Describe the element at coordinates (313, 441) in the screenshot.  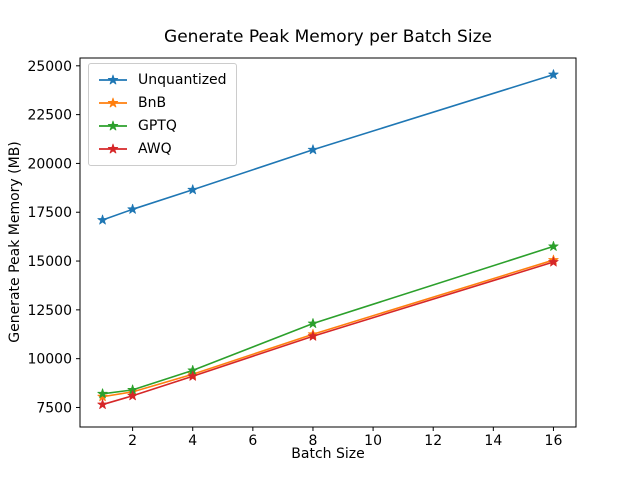
I see `x-tick-label: 8` at that location.